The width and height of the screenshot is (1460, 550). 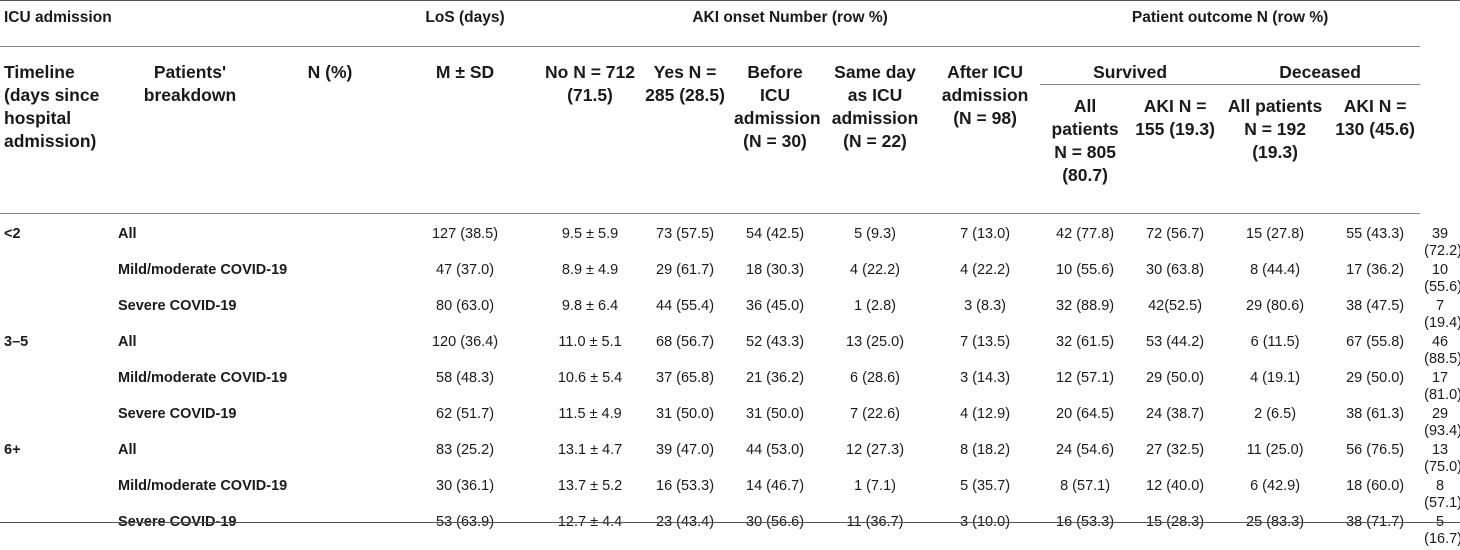 I want to click on value-cell: 9.5 ± 5.9, so click(x=590, y=234).